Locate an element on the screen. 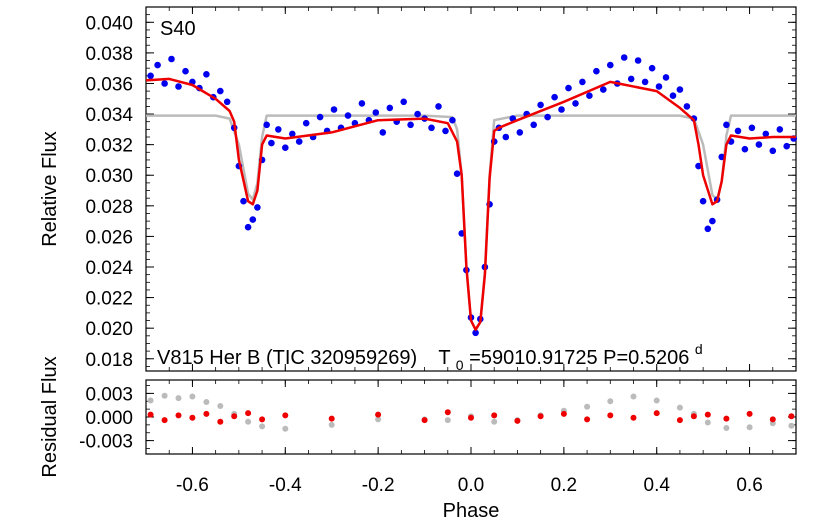 This screenshot has height=529, width=830. residual-y-tick-label: -0.003 is located at coordinates (106, 442).